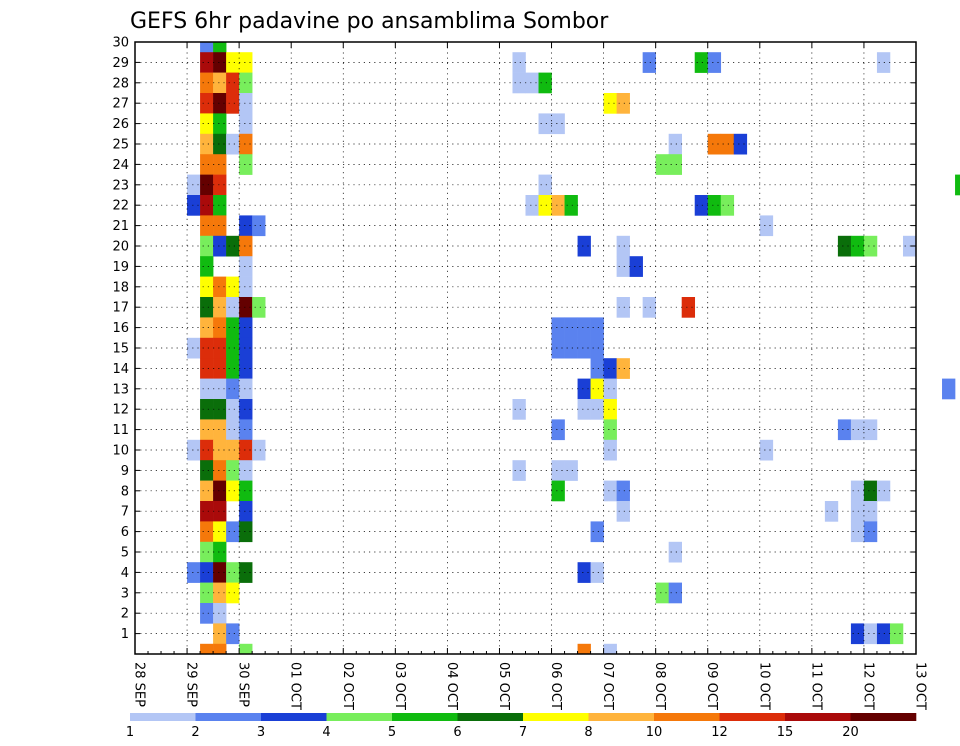 The width and height of the screenshot is (960, 746). I want to click on colorbar-label: 8, so click(588, 732).